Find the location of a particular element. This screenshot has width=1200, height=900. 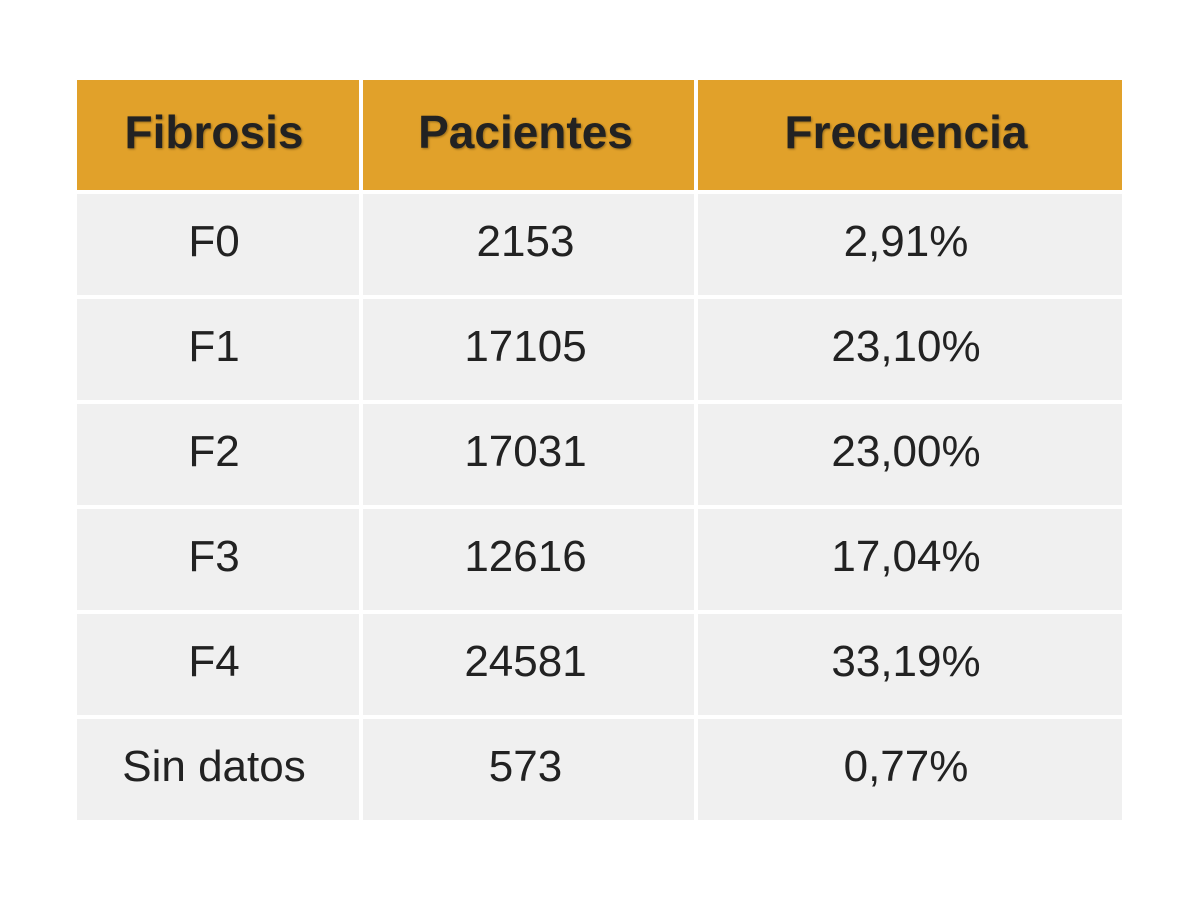

cell-pacientes: 24581 is located at coordinates (528, 664).